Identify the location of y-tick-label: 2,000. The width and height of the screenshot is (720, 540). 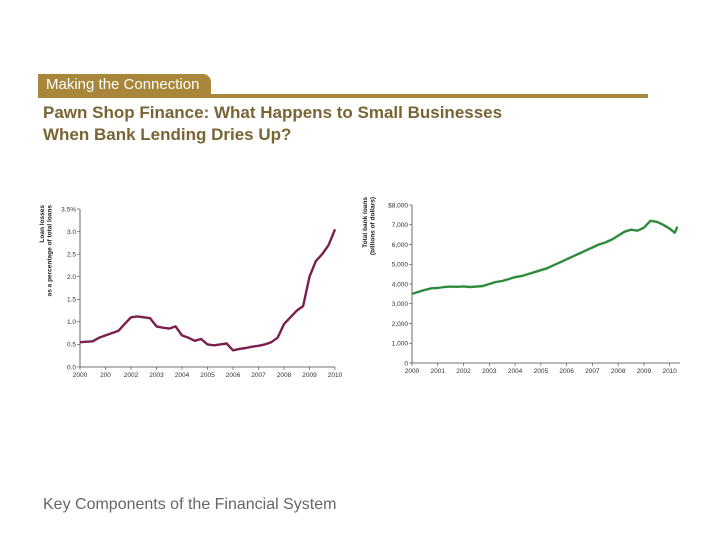
(400, 324).